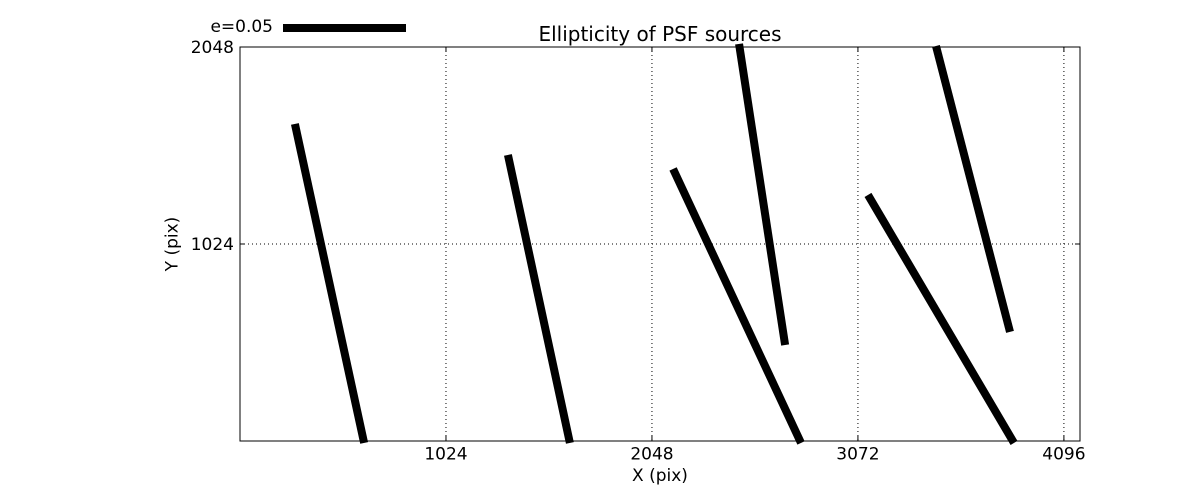  What do you see at coordinates (660, 476) in the screenshot?
I see `x-axis-label: X (pix)` at bounding box center [660, 476].